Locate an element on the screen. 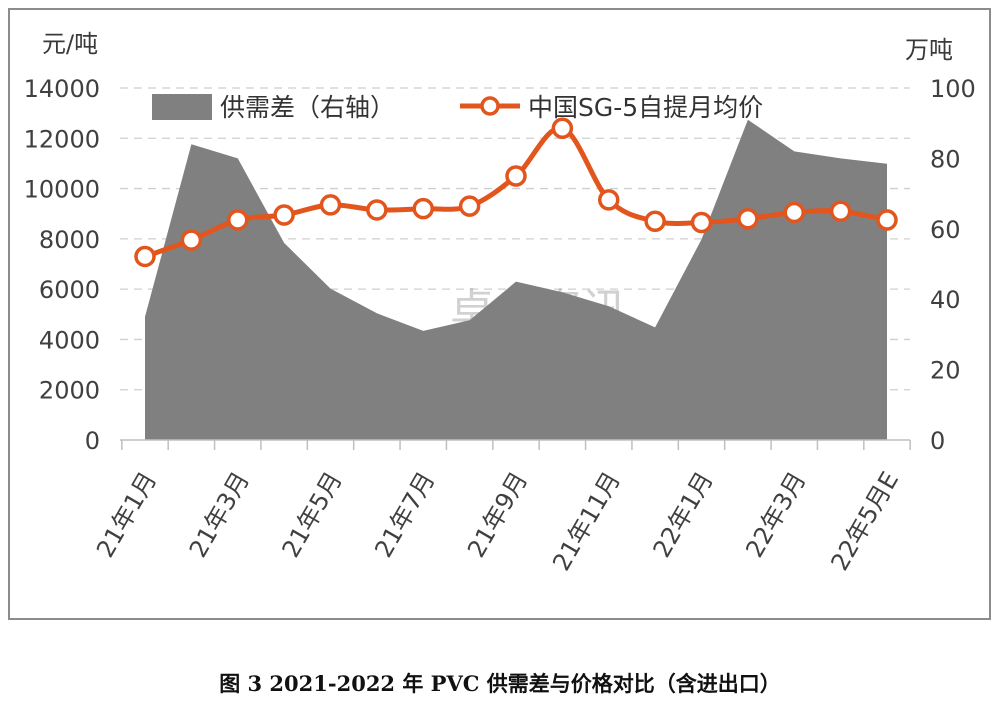  right-tick-label: 0 is located at coordinates (937, 441).